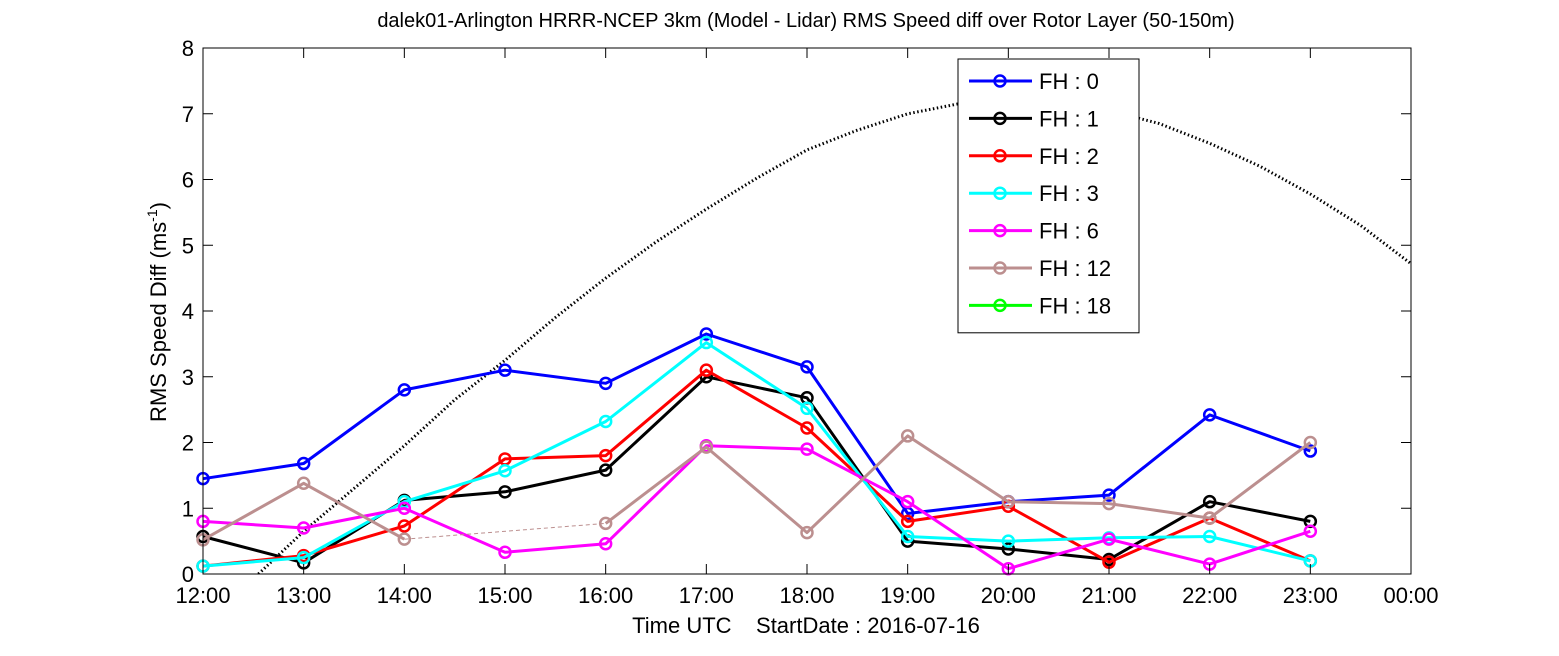 Image resolution: width=1559 pixels, height=656 pixels. I want to click on x-tick-label: 15:00, so click(504, 595).